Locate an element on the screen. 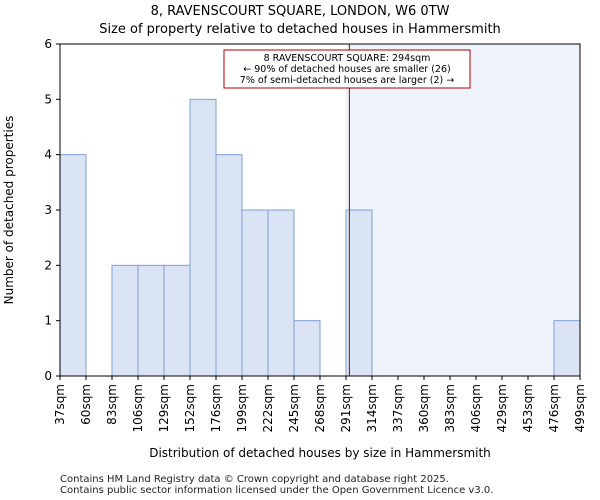 This screenshot has height=500, width=600. chart-title: 8, RAVENSCOURT SQUARE, LONDON, W6 0TW is located at coordinates (300, 11).